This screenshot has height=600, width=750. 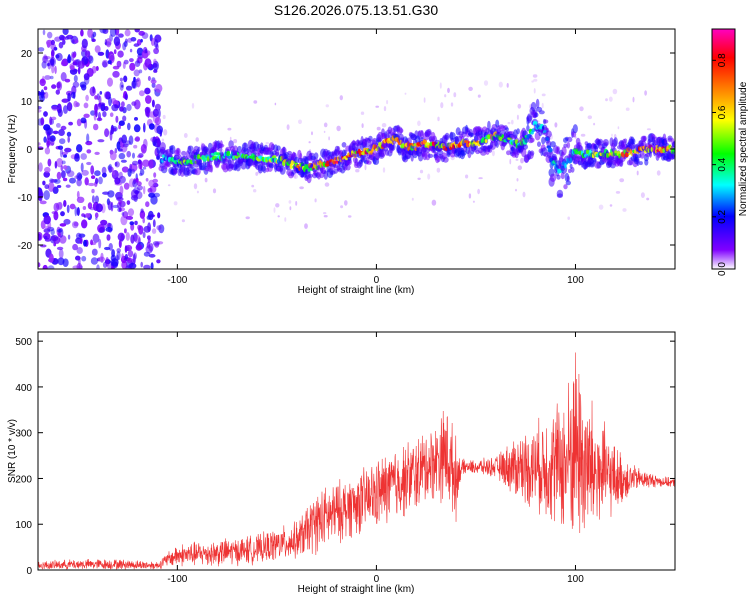 I want to click on snr-x-label: Height of straight line (km), so click(x=356, y=589).